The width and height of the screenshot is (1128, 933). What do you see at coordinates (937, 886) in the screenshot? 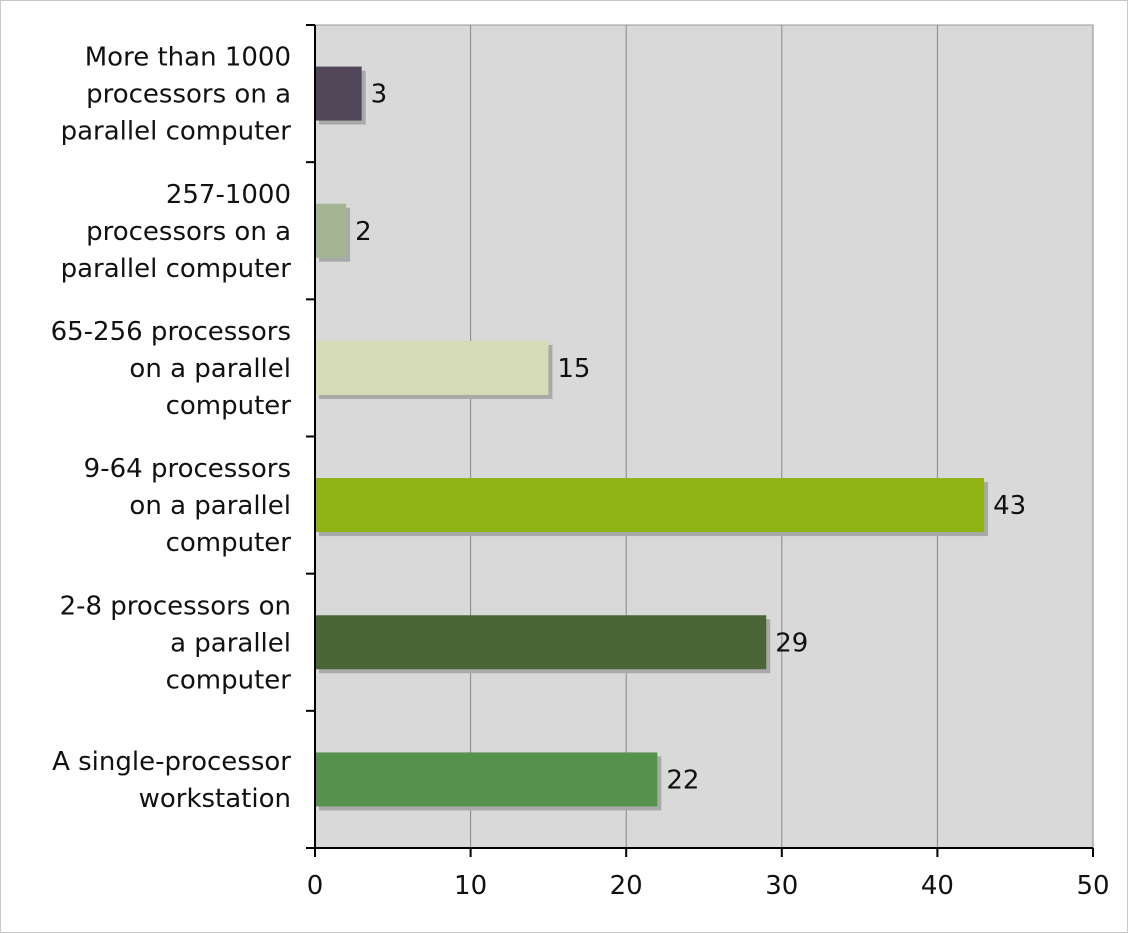
I see `x-tick-label-40: 40` at bounding box center [937, 886].